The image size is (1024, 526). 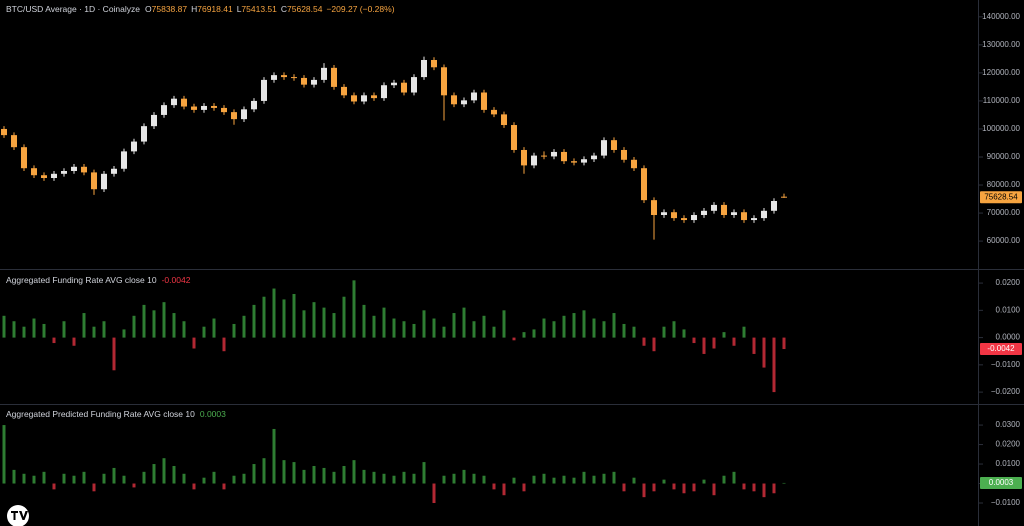 I want to click on y-tick-label: −0.0200, so click(x=1006, y=391).